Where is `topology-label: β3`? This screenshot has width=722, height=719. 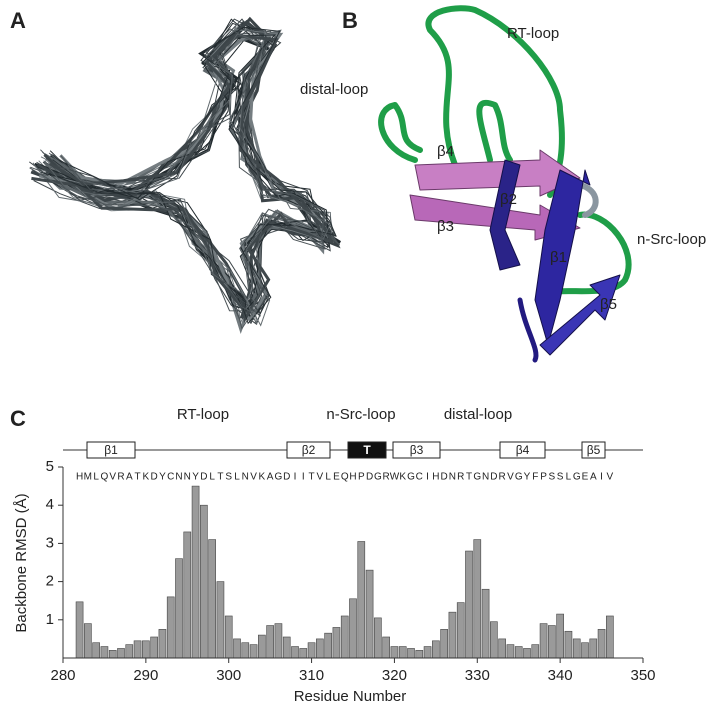
topology-label: β3 is located at coordinates (417, 450).